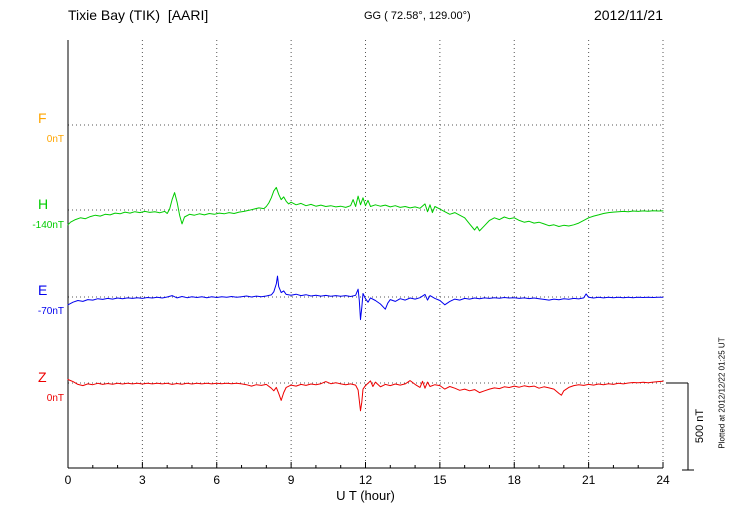 The width and height of the screenshot is (730, 520). What do you see at coordinates (32, 389) in the screenshot?
I see `component-label-z: Z 0nT` at bounding box center [32, 389].